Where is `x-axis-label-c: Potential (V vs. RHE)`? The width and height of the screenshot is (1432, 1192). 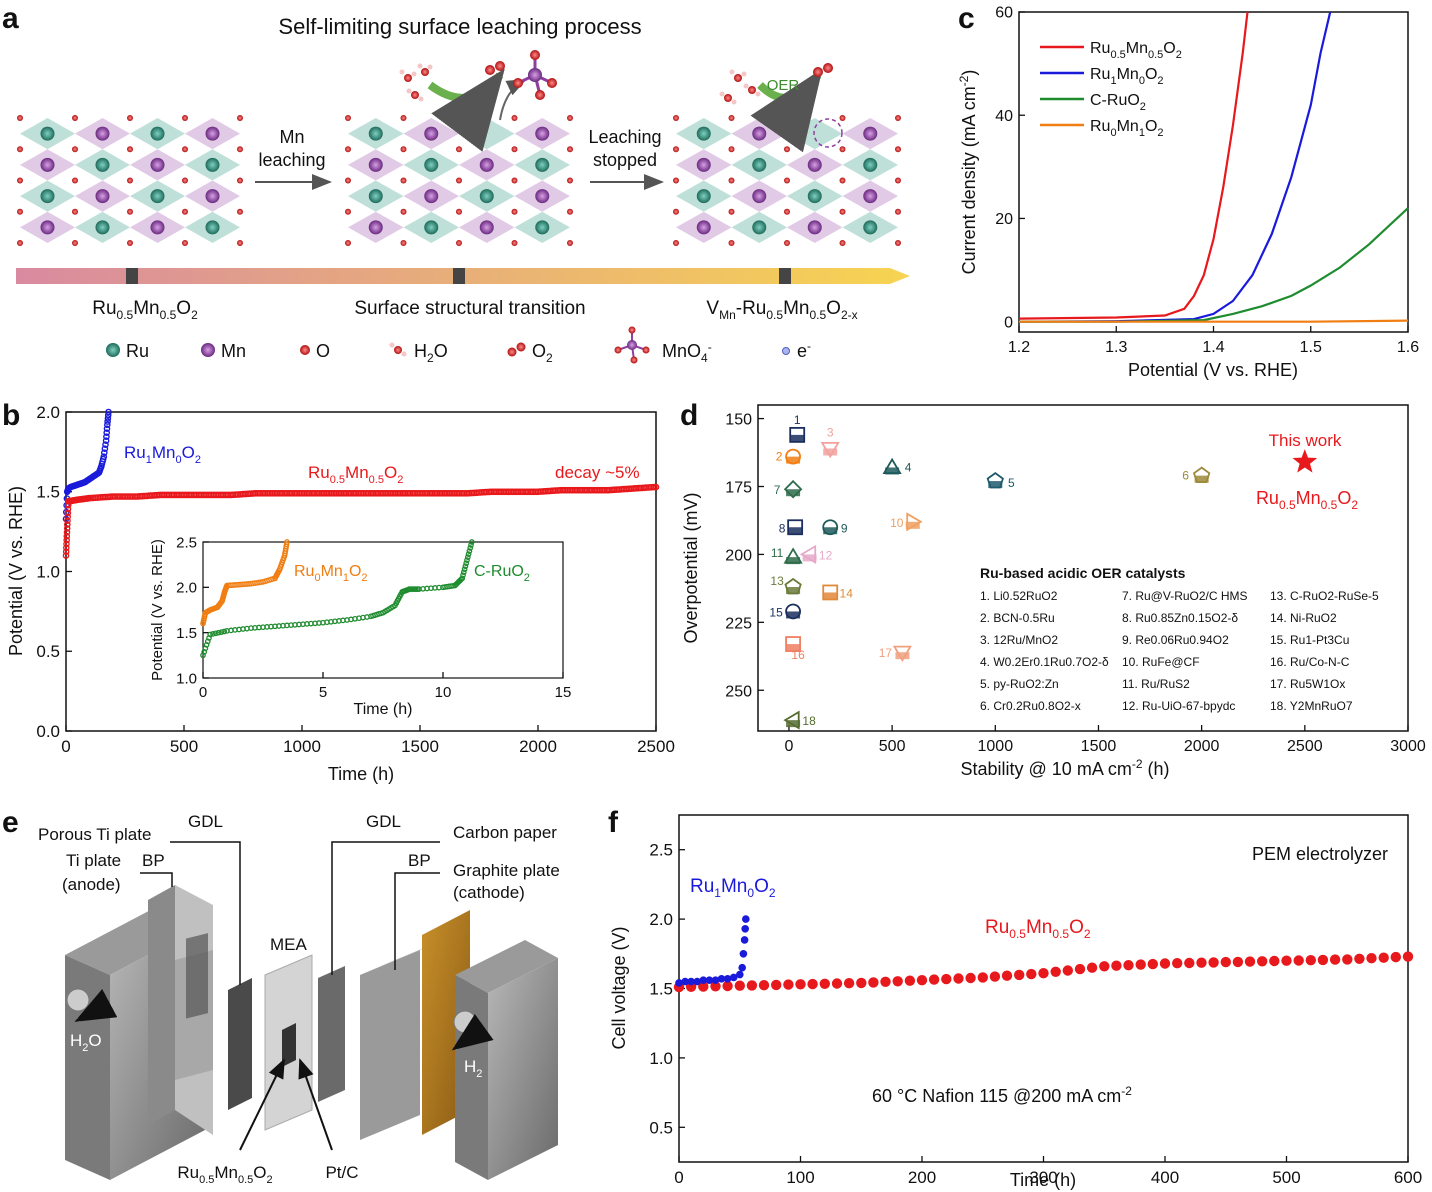 x-axis-label-c: Potential (V vs. RHE) is located at coordinates (1213, 370).